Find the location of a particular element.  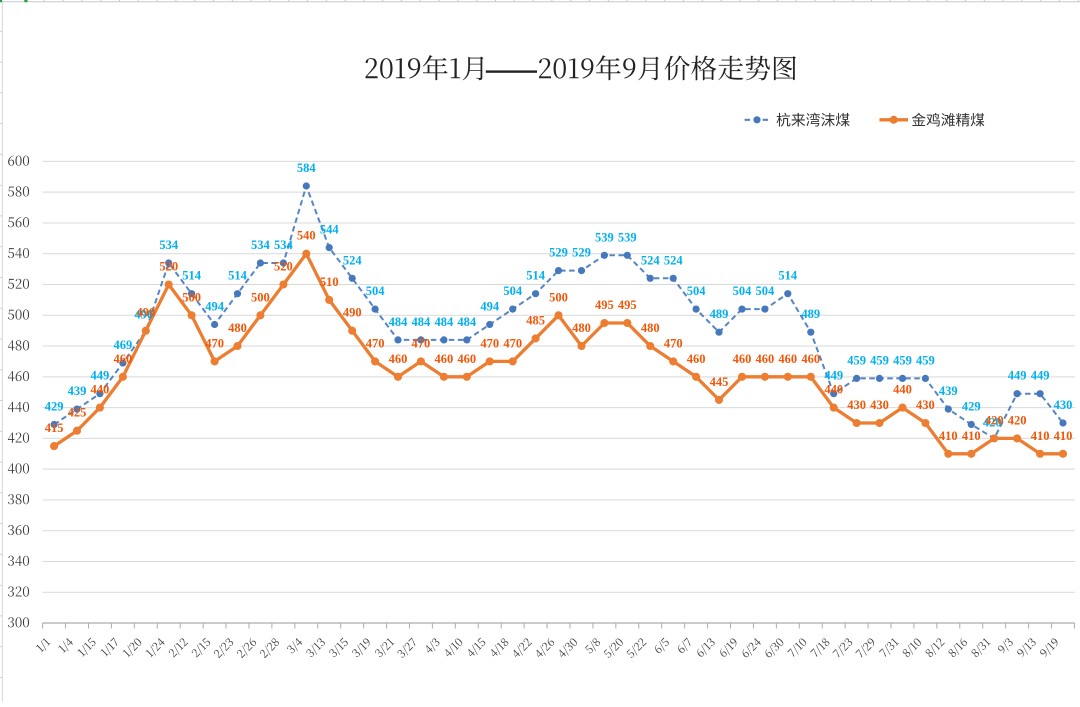

svg-text: 485 is located at coordinates (535, 320).